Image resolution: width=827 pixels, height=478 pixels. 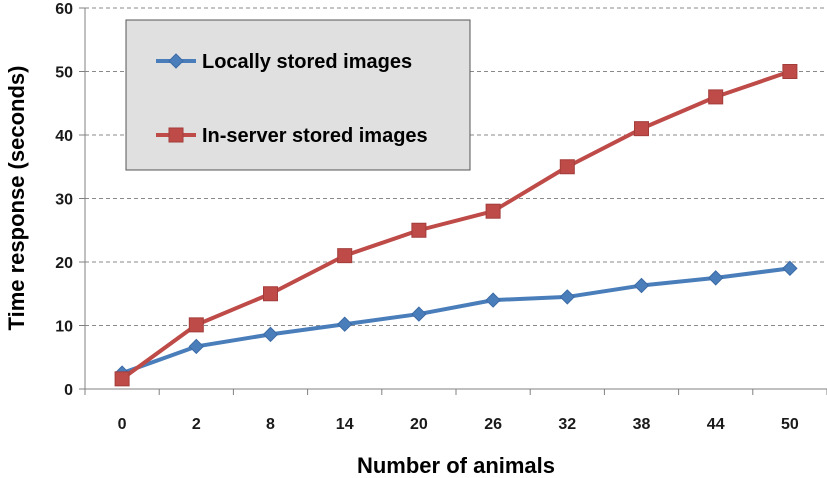 I want to click on y-axis-title: Time response (seconds), so click(x=16, y=198).